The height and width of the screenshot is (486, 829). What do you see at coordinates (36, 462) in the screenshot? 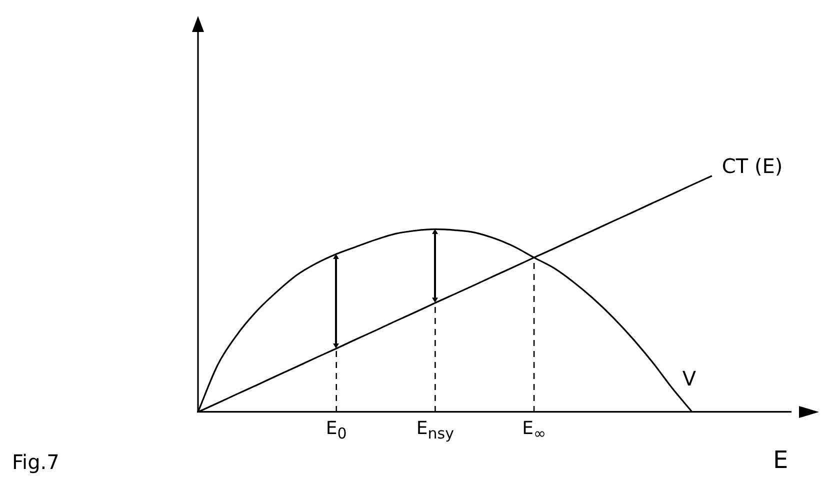
I see `caption: Fig.7` at bounding box center [36, 462].